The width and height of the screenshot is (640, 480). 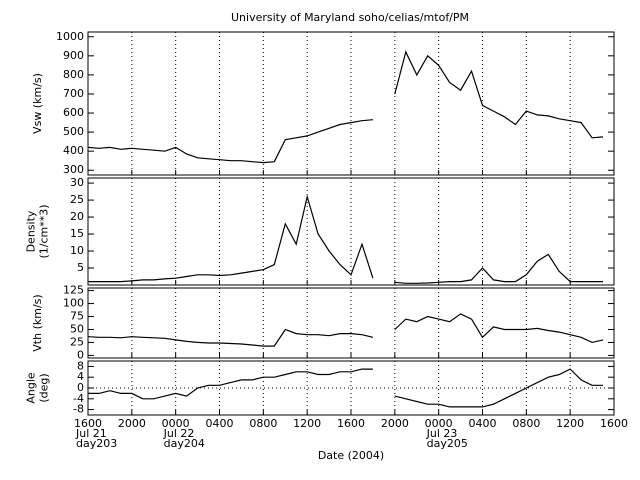 What do you see at coordinates (73, 131) in the screenshot?
I see `y-tick-label: 500` at bounding box center [73, 131].